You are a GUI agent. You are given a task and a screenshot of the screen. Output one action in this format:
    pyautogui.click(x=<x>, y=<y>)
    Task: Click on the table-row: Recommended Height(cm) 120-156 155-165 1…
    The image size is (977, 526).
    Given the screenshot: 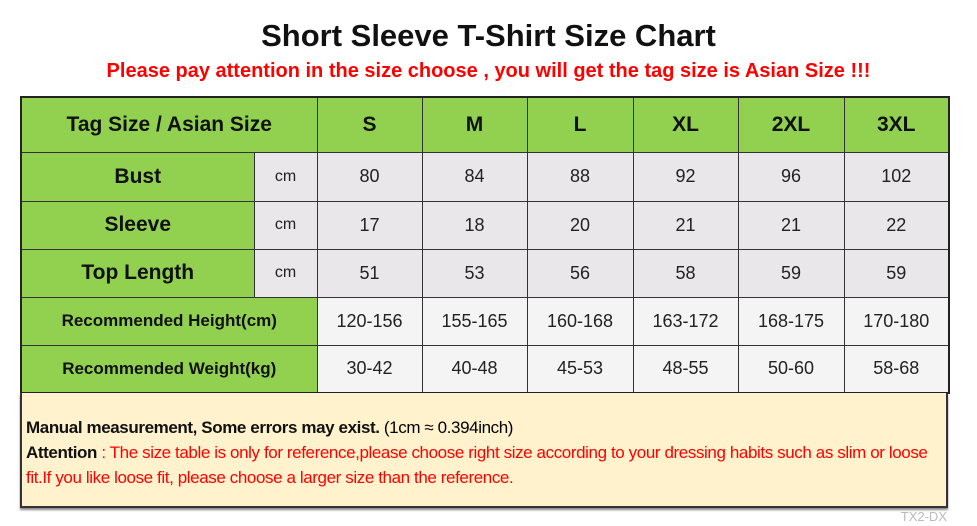 What is the action you would take?
    pyautogui.click(x=485, y=321)
    